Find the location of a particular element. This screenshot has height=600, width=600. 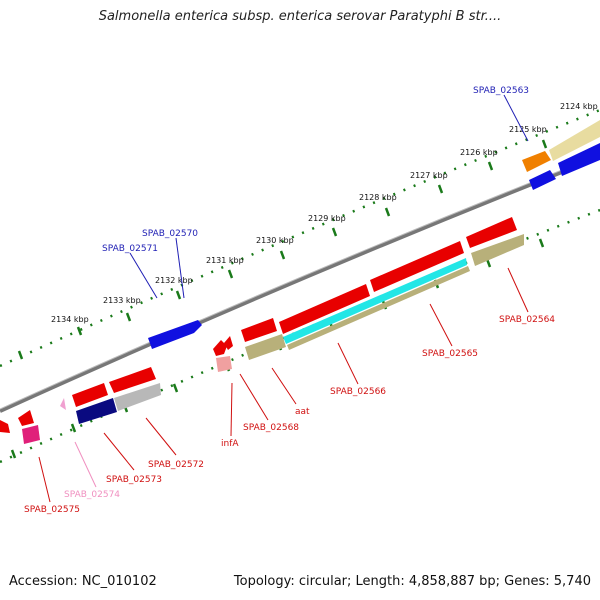

kbp-label-2130: 2130 kbp is located at coordinates (275, 240).